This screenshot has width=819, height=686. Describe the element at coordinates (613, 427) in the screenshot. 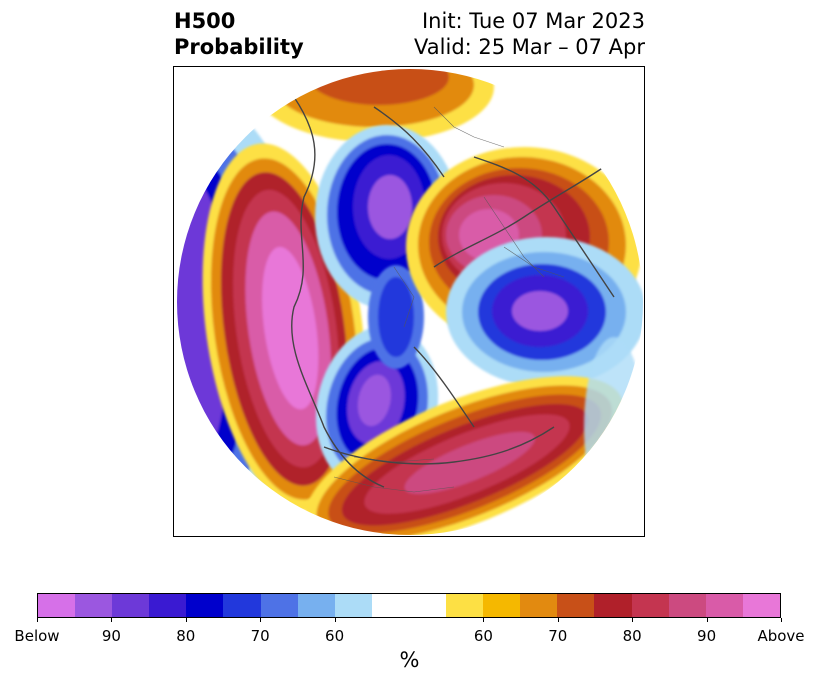

I see `below-fringe-atlantic` at that location.